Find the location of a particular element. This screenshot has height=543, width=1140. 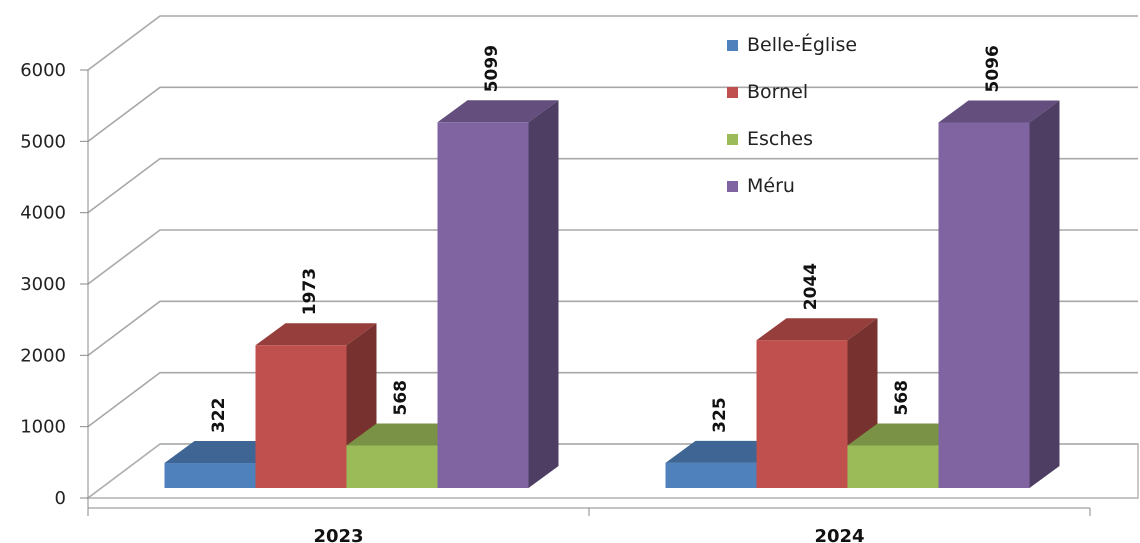

bar-m-ru-2024 is located at coordinates (999, 294).